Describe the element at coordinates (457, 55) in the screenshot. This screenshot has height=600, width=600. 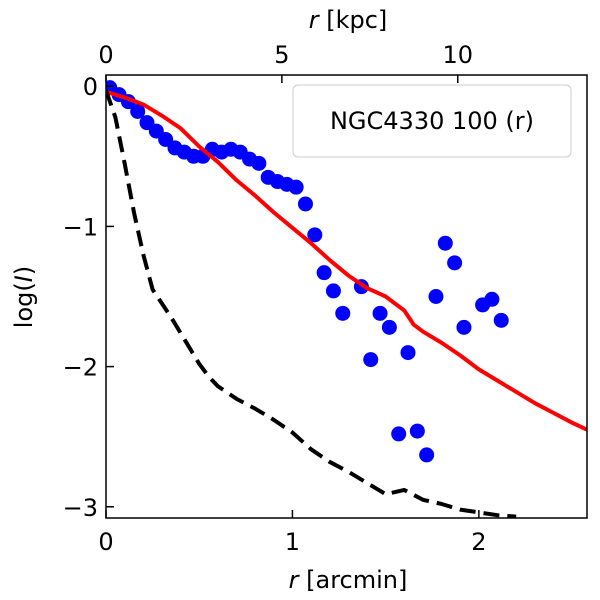
I see `top-x-tick-label: 10` at that location.